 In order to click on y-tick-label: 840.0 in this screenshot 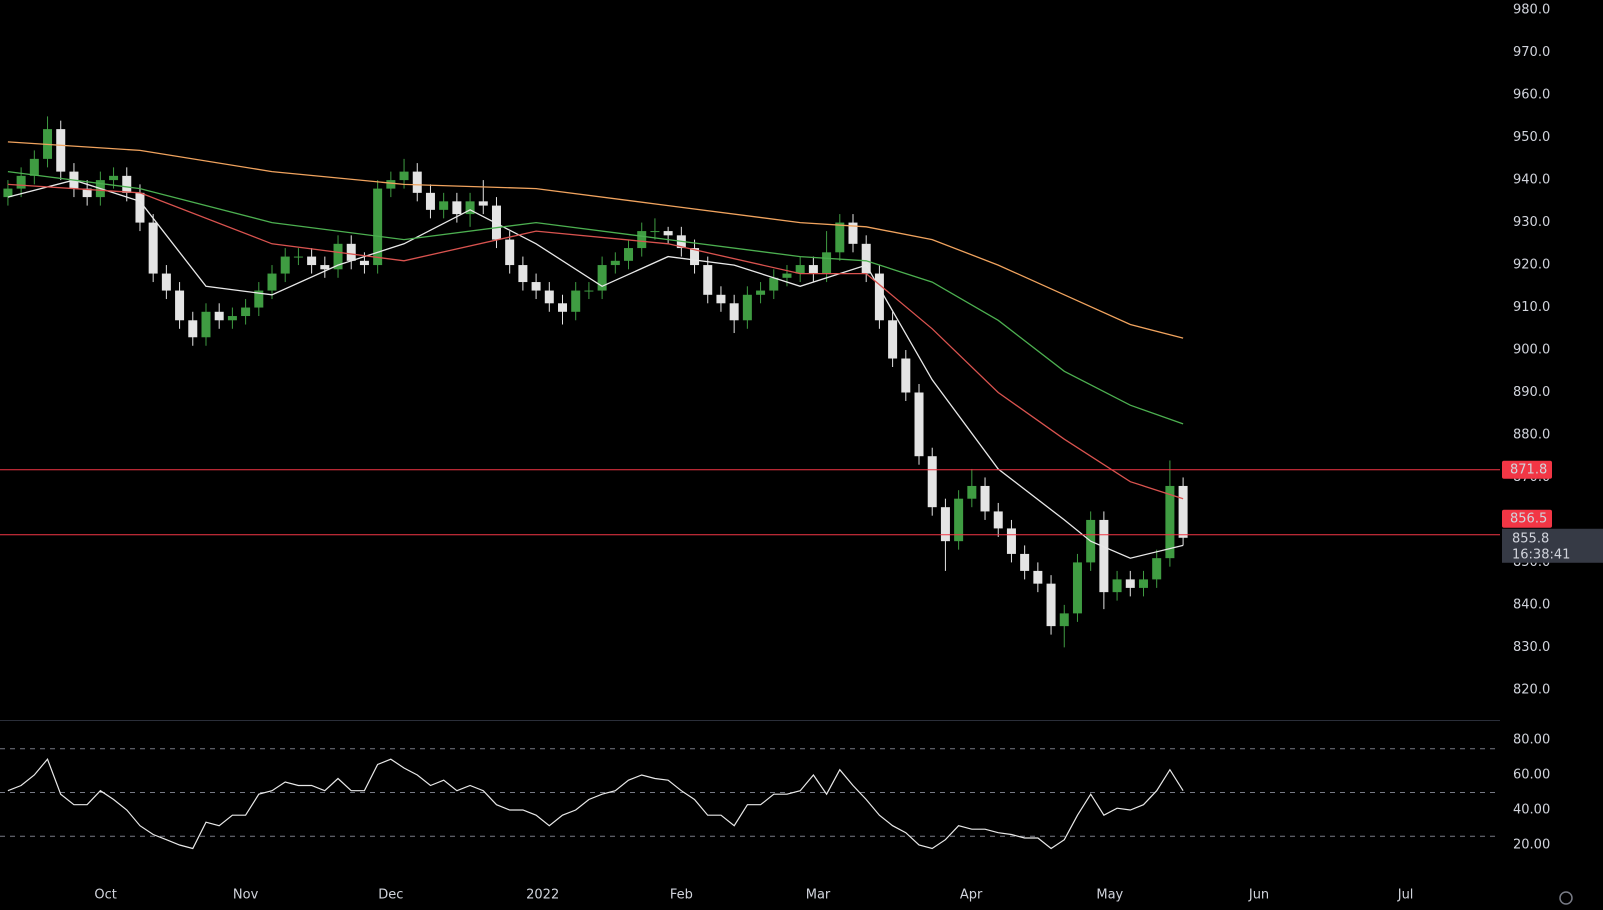, I will do `click(1531, 604)`.